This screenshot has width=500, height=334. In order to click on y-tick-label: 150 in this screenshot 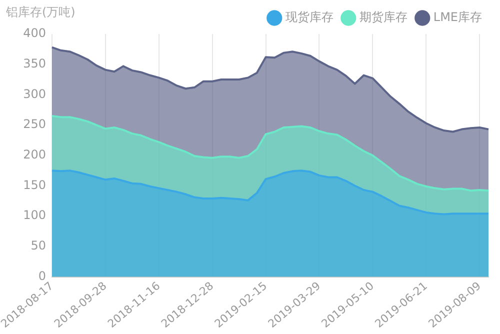, I will do `click(34, 185)`.